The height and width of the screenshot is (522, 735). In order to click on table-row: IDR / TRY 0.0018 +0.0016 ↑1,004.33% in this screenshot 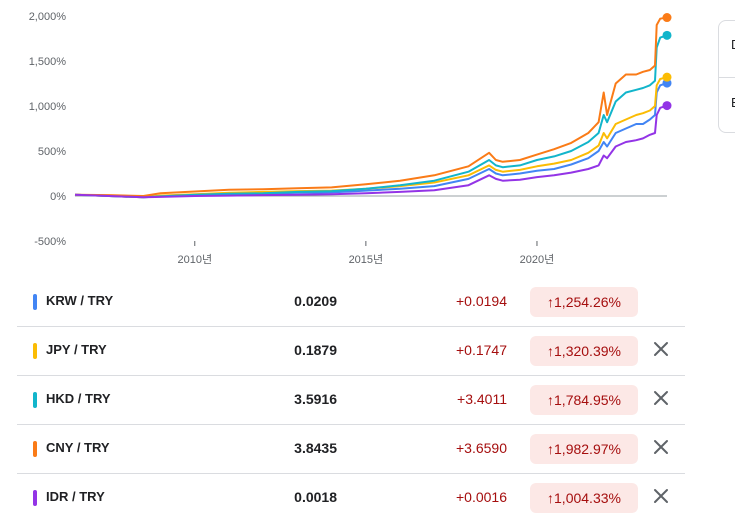, I will do `click(351, 498)`.